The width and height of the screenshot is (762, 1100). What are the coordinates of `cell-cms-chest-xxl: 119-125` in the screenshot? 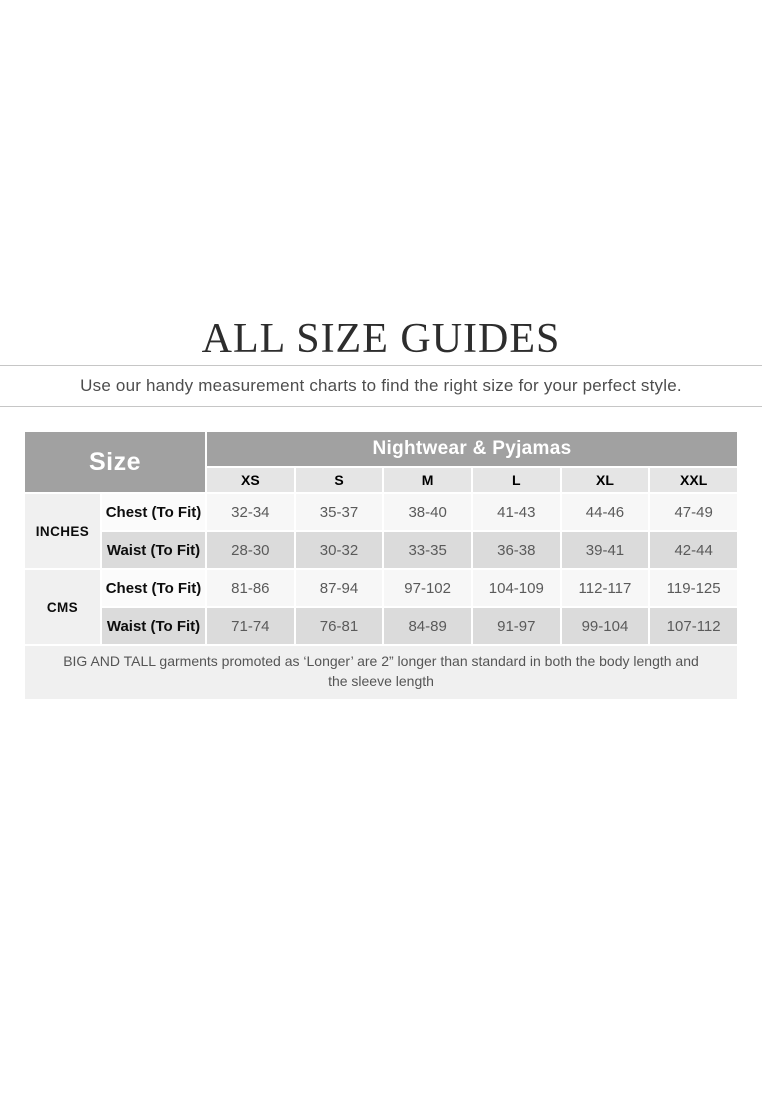 It's located at (693, 588).